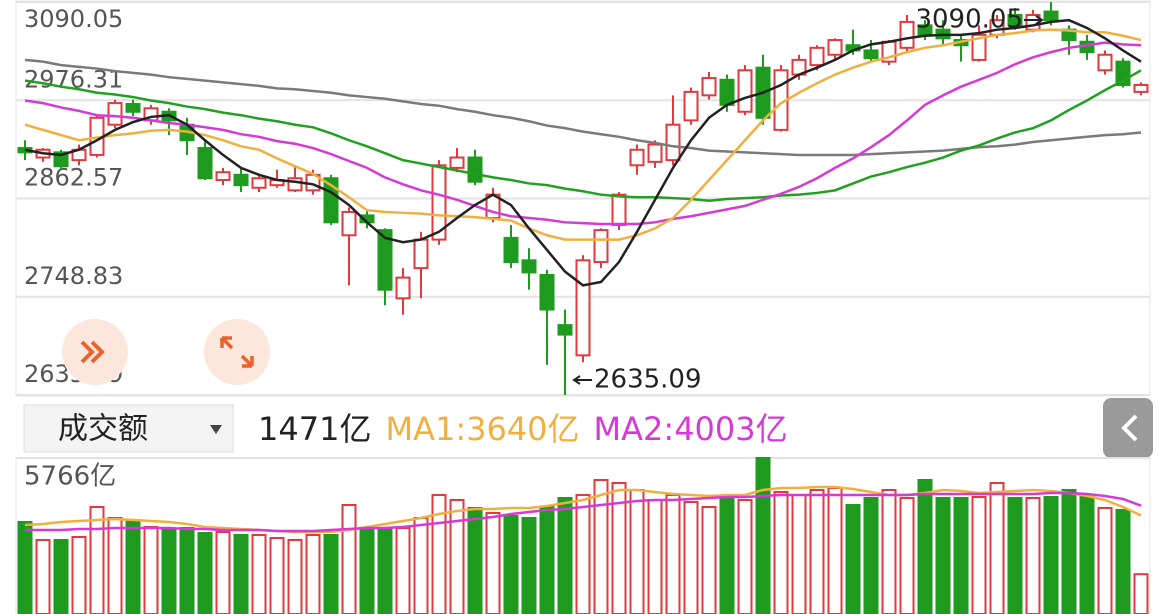 The width and height of the screenshot is (1169, 614). I want to click on fullscreen-button, so click(237, 352).